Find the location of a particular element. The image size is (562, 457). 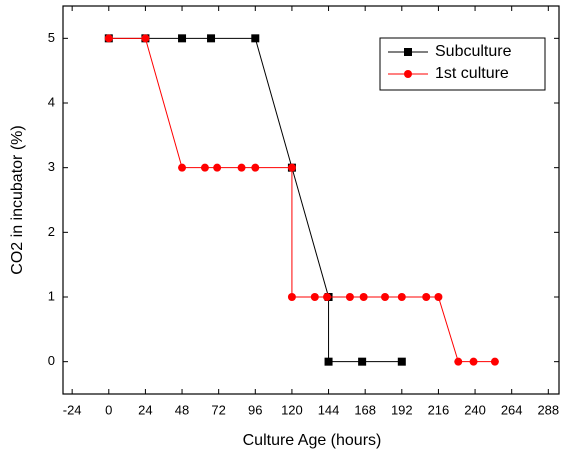

x-tick-label: 96 is located at coordinates (255, 409).